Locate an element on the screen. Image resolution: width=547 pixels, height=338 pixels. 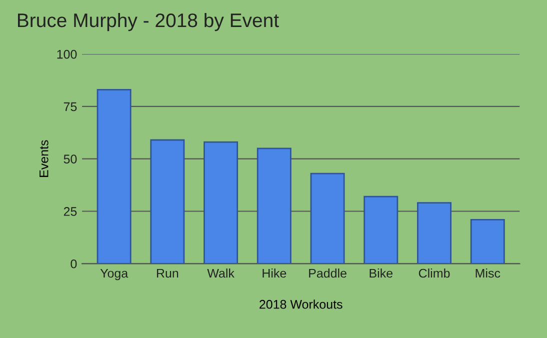
x-tick-label: Misc is located at coordinates (488, 273).